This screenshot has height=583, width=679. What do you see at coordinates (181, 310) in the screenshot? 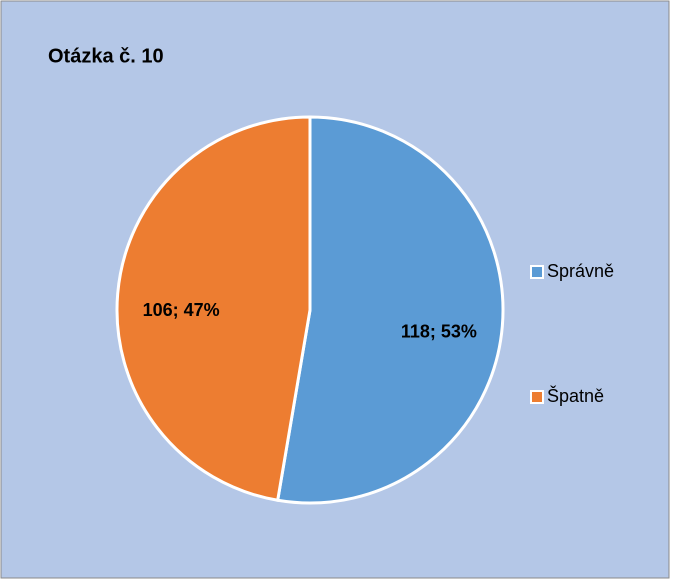
I see `data-label: 106; 47%` at bounding box center [181, 310].